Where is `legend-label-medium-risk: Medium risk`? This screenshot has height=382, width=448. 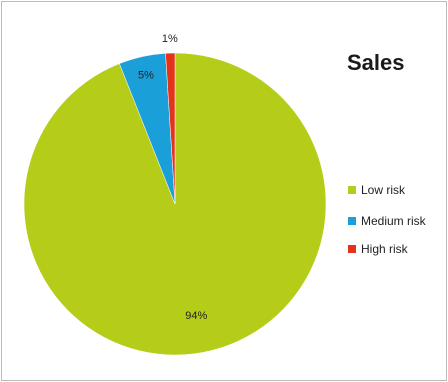 legend-label-medium-risk: Medium risk is located at coordinates (393, 221).